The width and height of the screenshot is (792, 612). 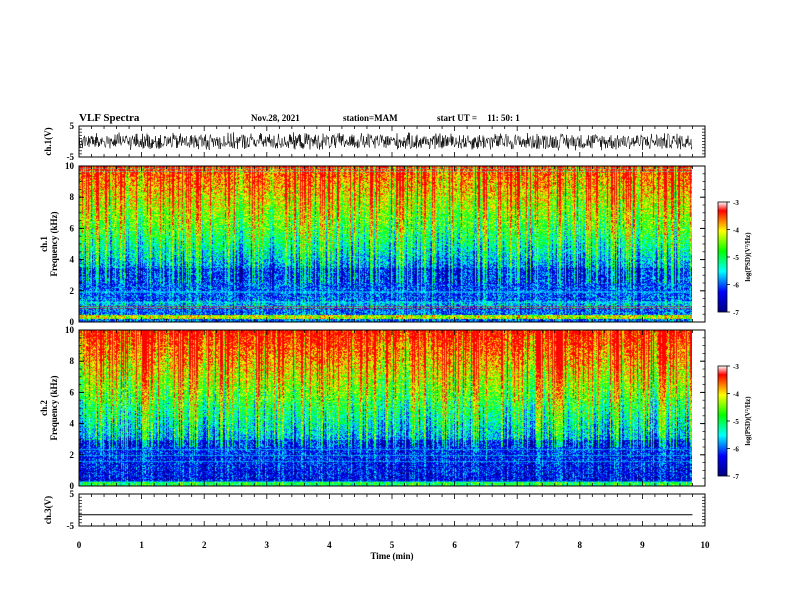 I want to click on start-time-value: 11: 50: 1, so click(x=503, y=118).